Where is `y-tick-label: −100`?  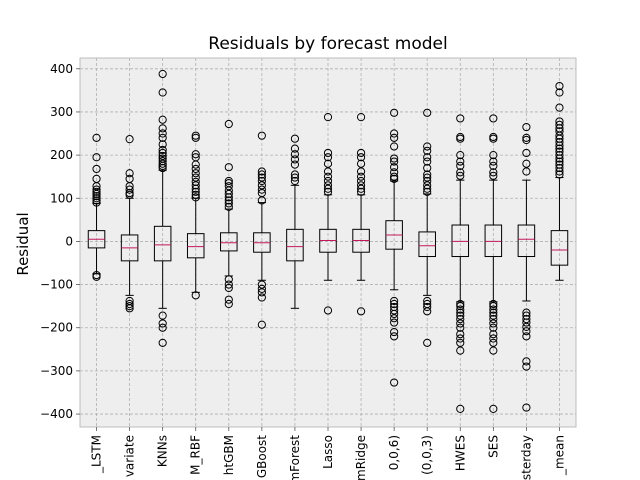
y-tick-label: −100 is located at coordinates (56, 285).